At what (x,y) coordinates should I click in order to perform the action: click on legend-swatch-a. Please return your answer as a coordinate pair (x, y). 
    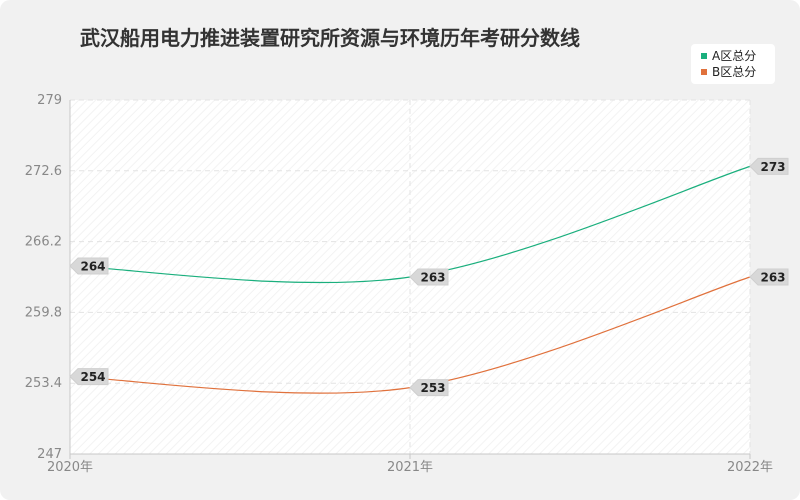
    Looking at the image, I should click on (704, 55).